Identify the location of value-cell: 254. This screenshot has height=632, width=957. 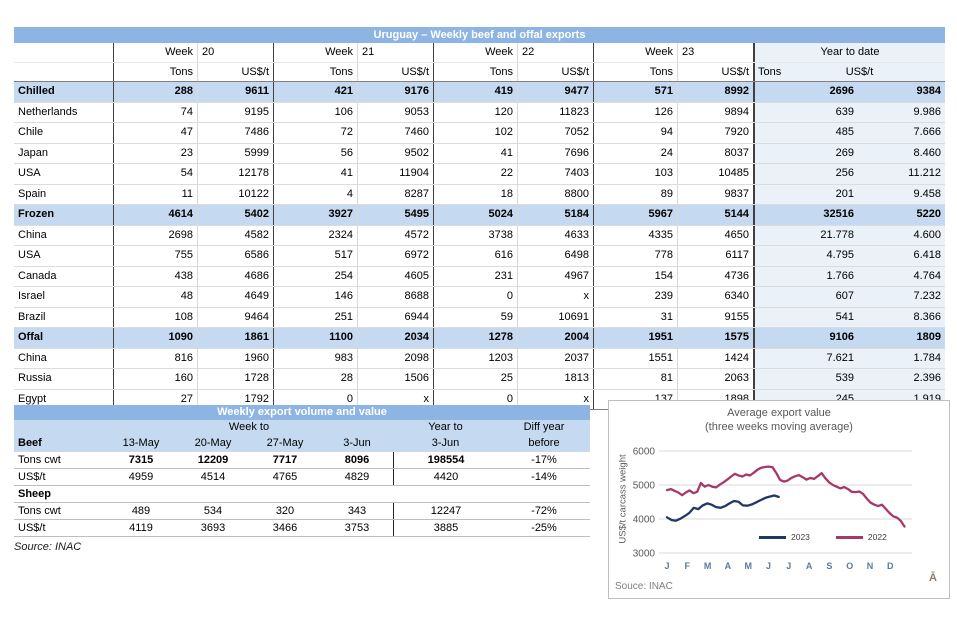
(315, 276).